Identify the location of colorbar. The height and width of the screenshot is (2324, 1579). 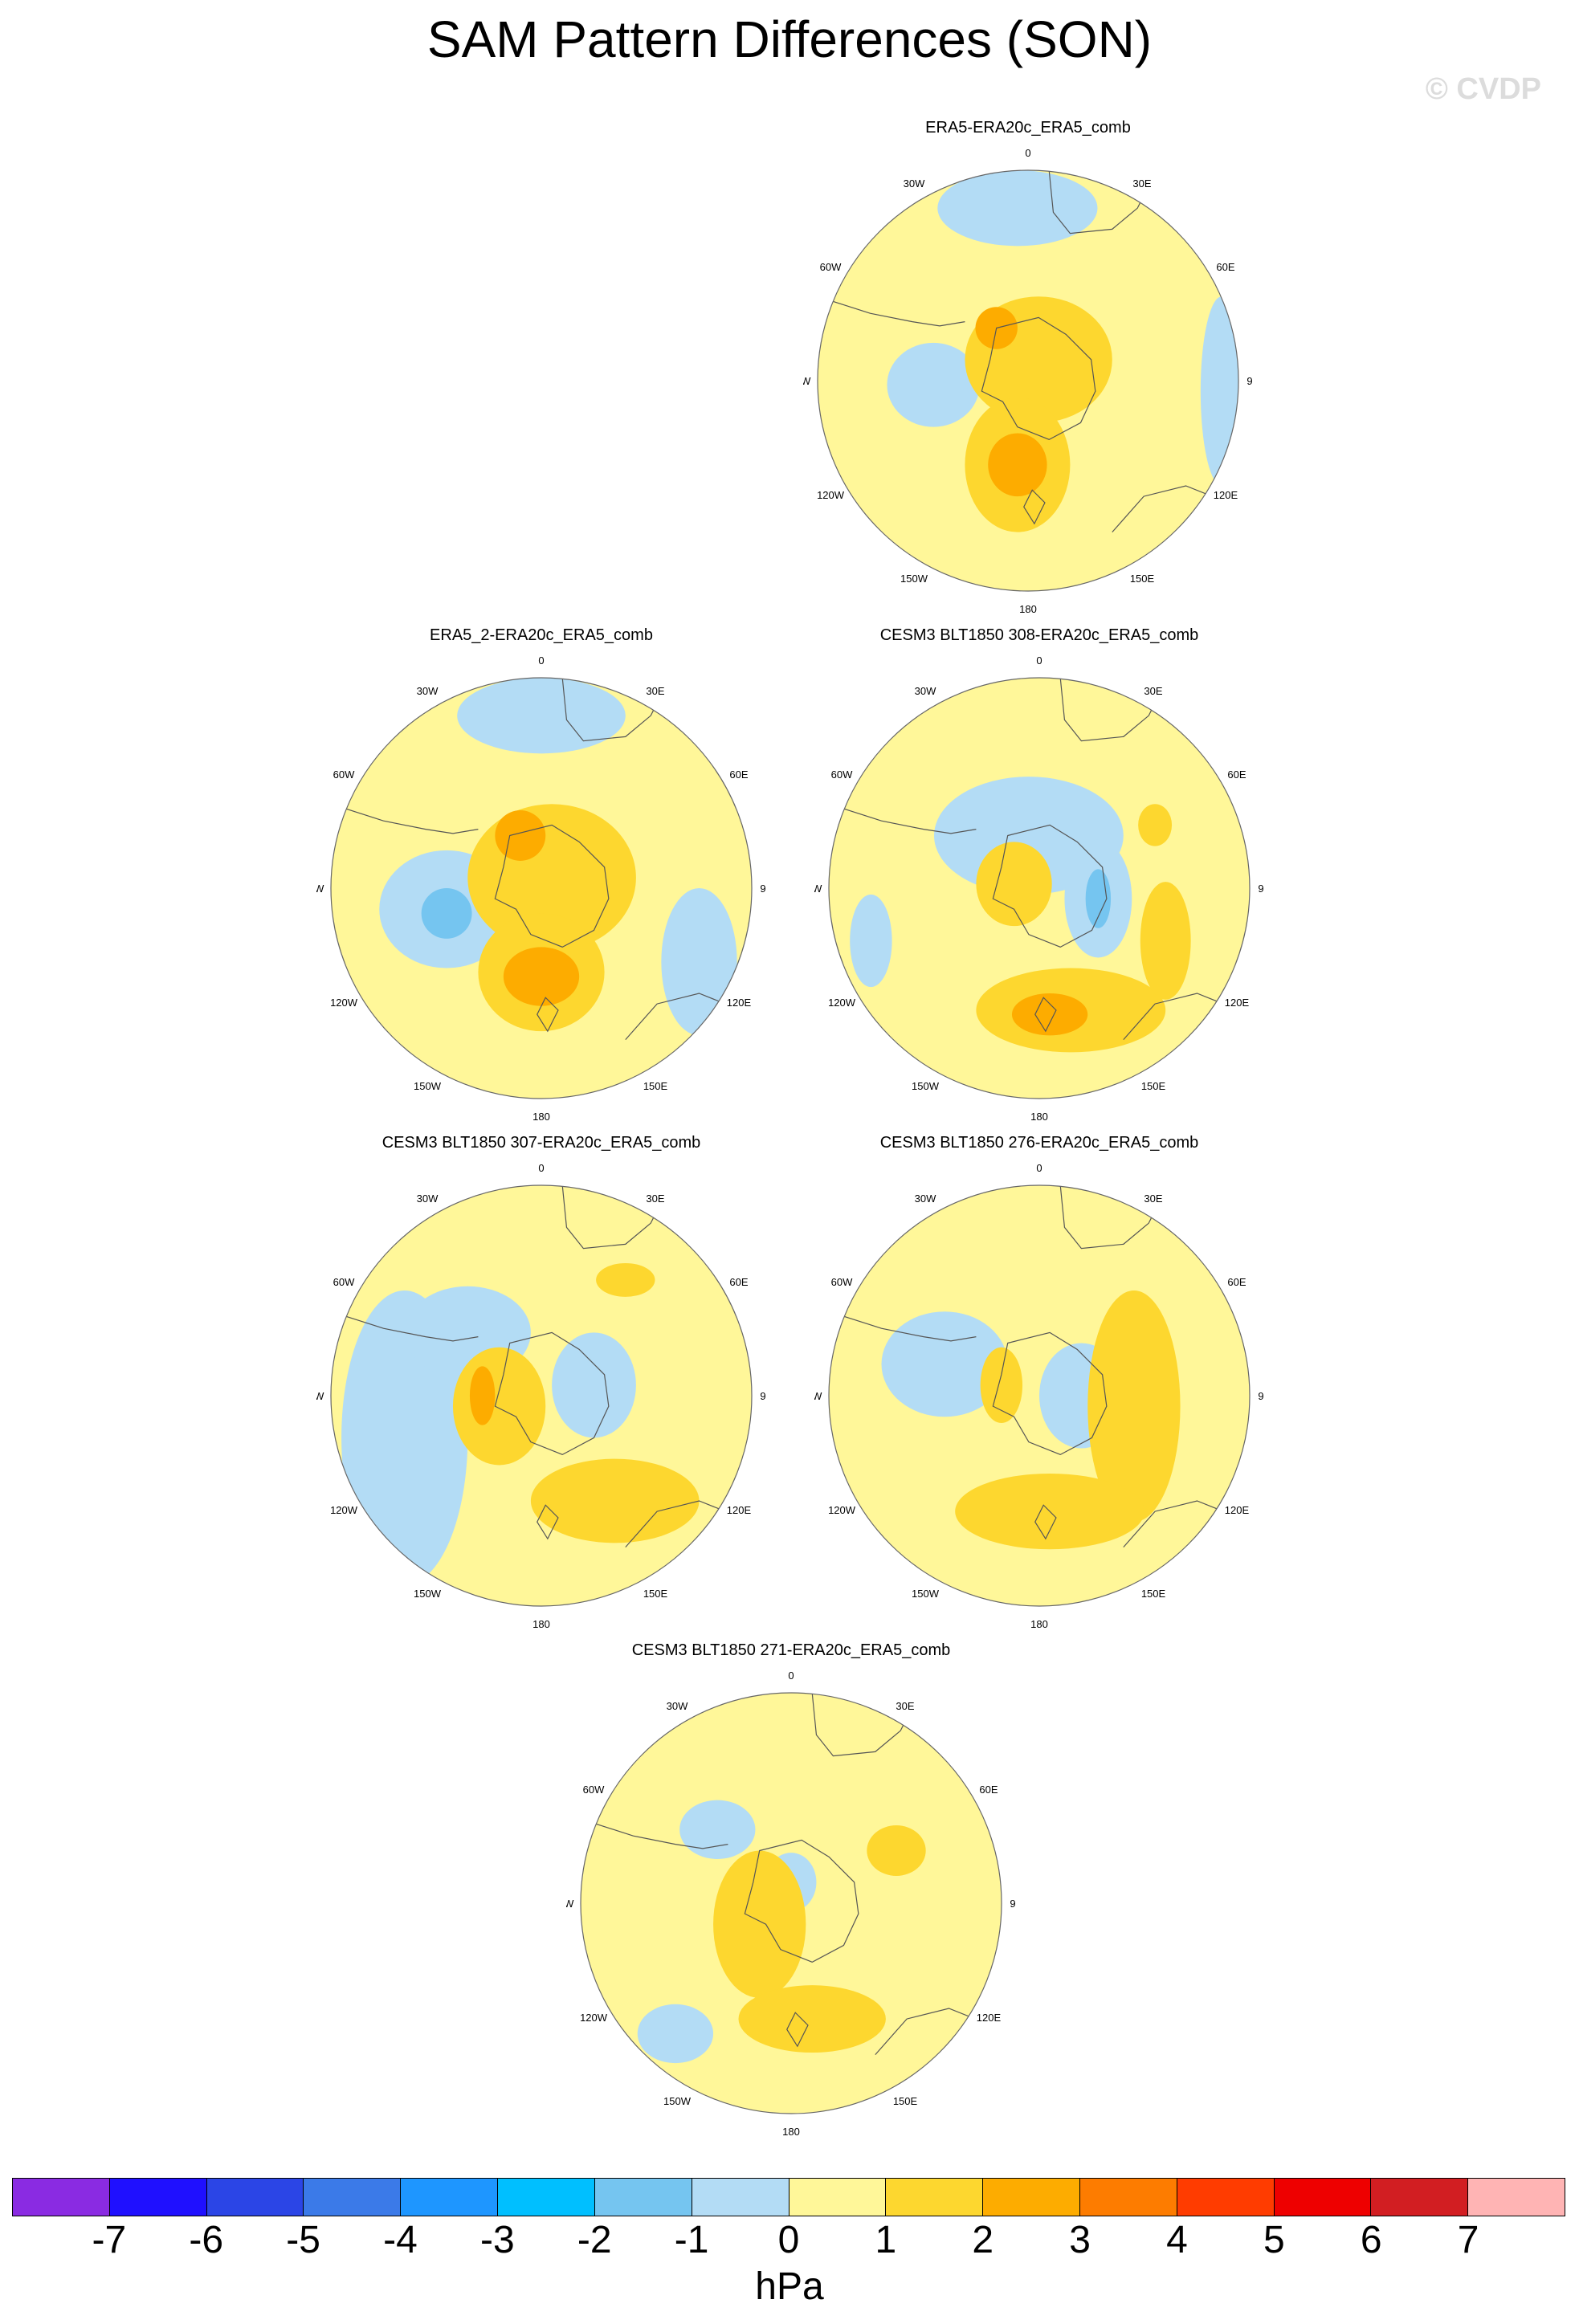
(788, 2197).